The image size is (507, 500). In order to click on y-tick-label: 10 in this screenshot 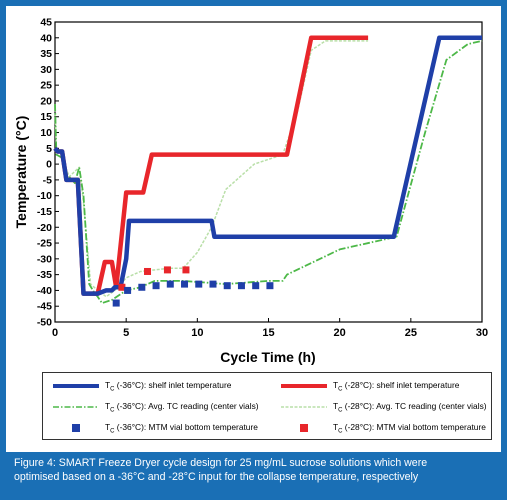, I will do `click(46, 133)`.